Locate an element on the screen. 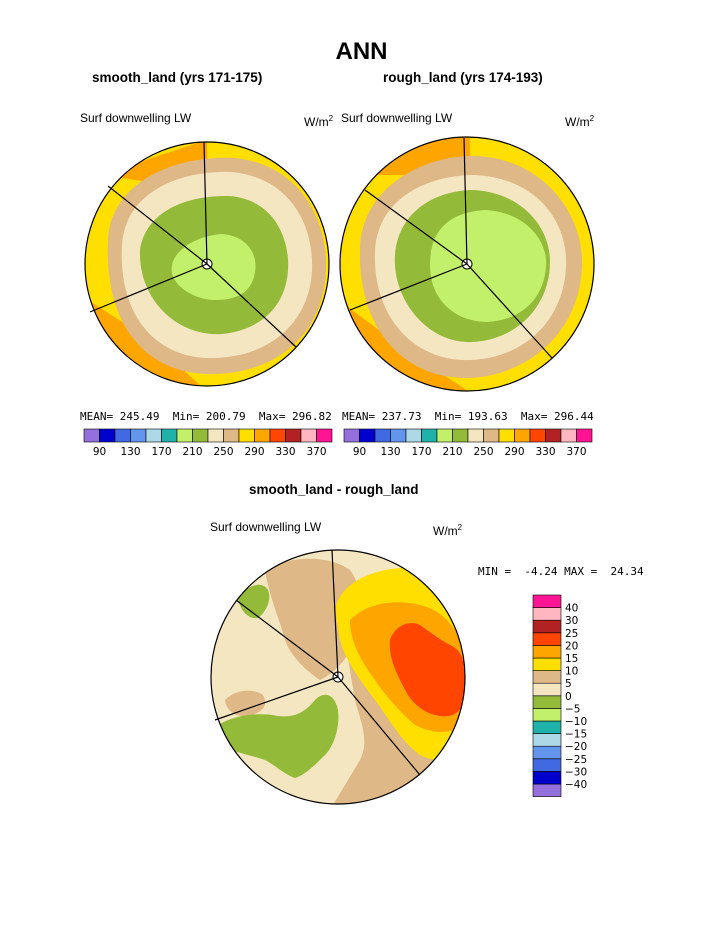 This screenshot has height=935, width=723. rough-map-border is located at coordinates (467, 264).